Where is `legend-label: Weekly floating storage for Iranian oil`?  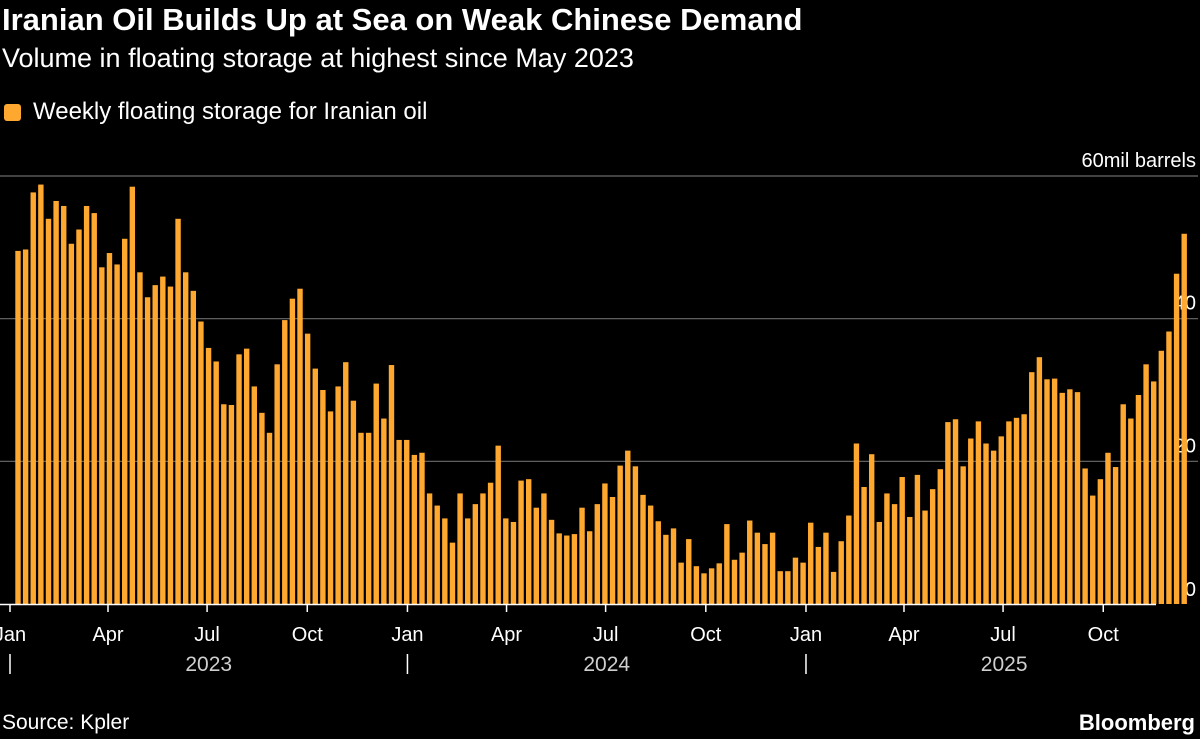
legend-label: Weekly floating storage for Iranian oil is located at coordinates (230, 111).